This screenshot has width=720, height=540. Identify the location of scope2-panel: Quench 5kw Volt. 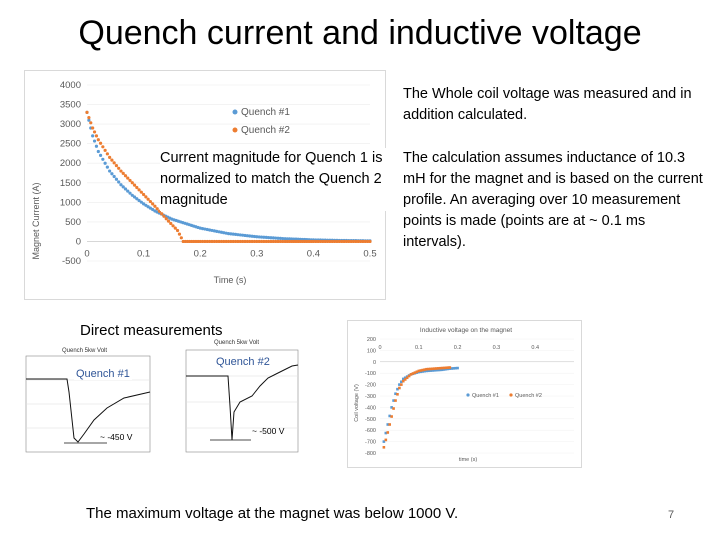
(239, 398).